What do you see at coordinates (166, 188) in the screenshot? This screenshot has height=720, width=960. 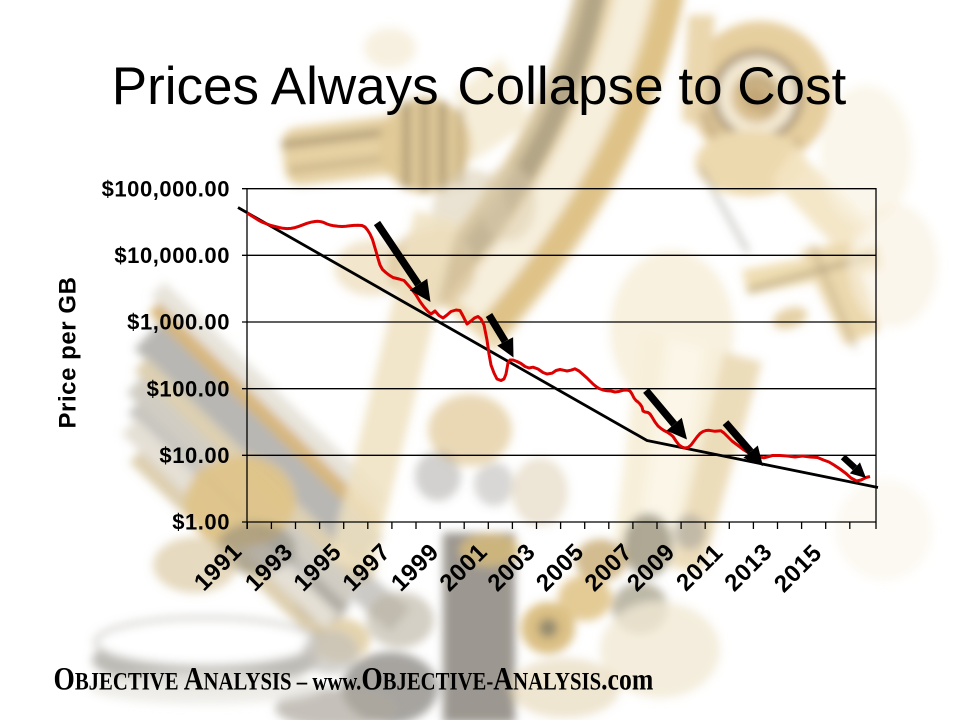 I see `svg-text: $100,000.00` at bounding box center [166, 188].